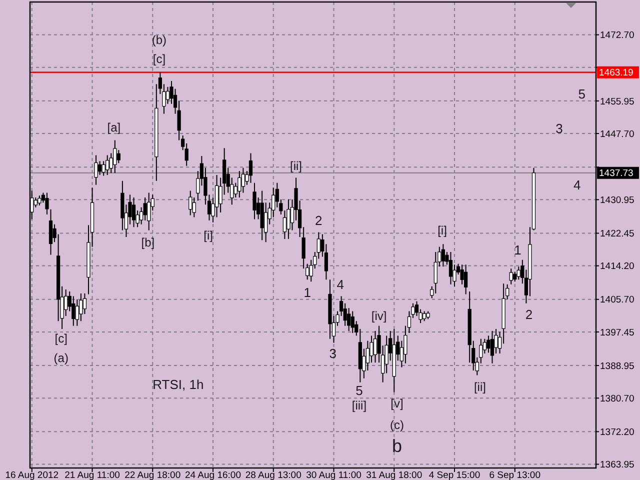  Describe the element at coordinates (616, 174) in the screenshot. I see `ref-line-label: 1437.73` at that location.